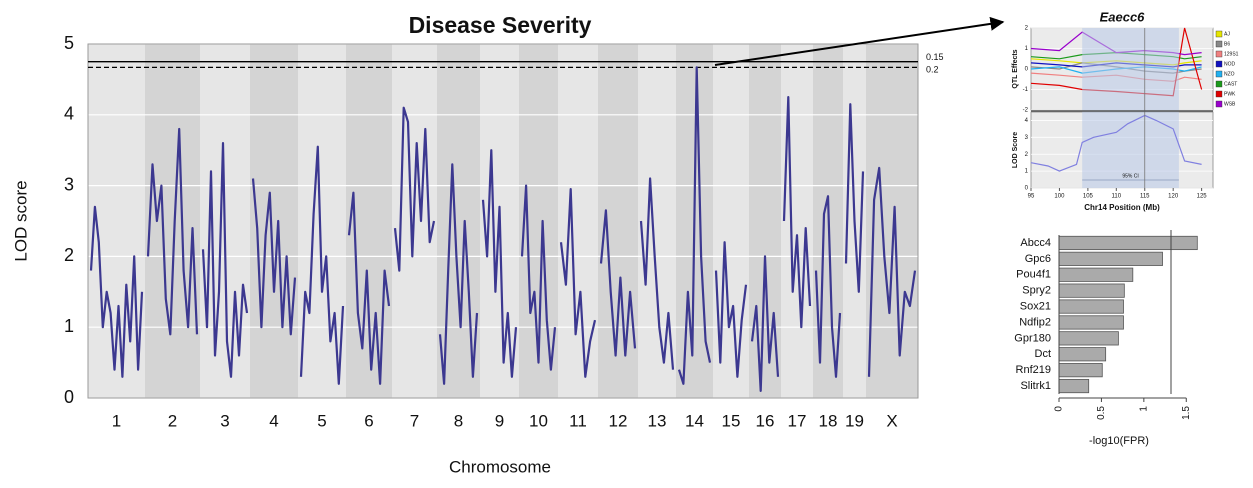  Describe the element at coordinates (20, 220) in the screenshot. I see `y-axis-label: LOD score` at that location.